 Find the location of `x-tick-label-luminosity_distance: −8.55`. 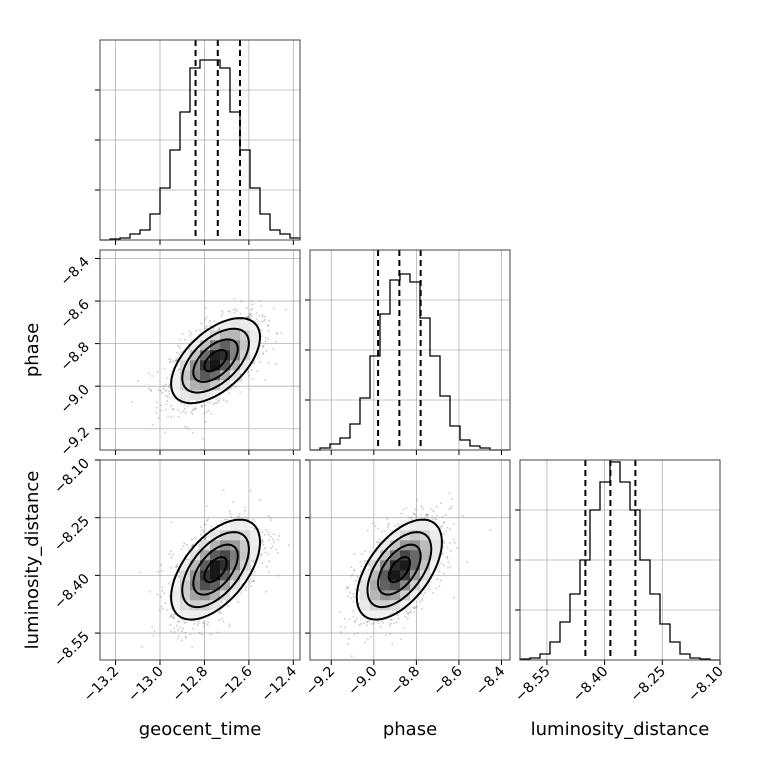

x-tick-label-luminosity_distance: −8.55 is located at coordinates (533, 685).